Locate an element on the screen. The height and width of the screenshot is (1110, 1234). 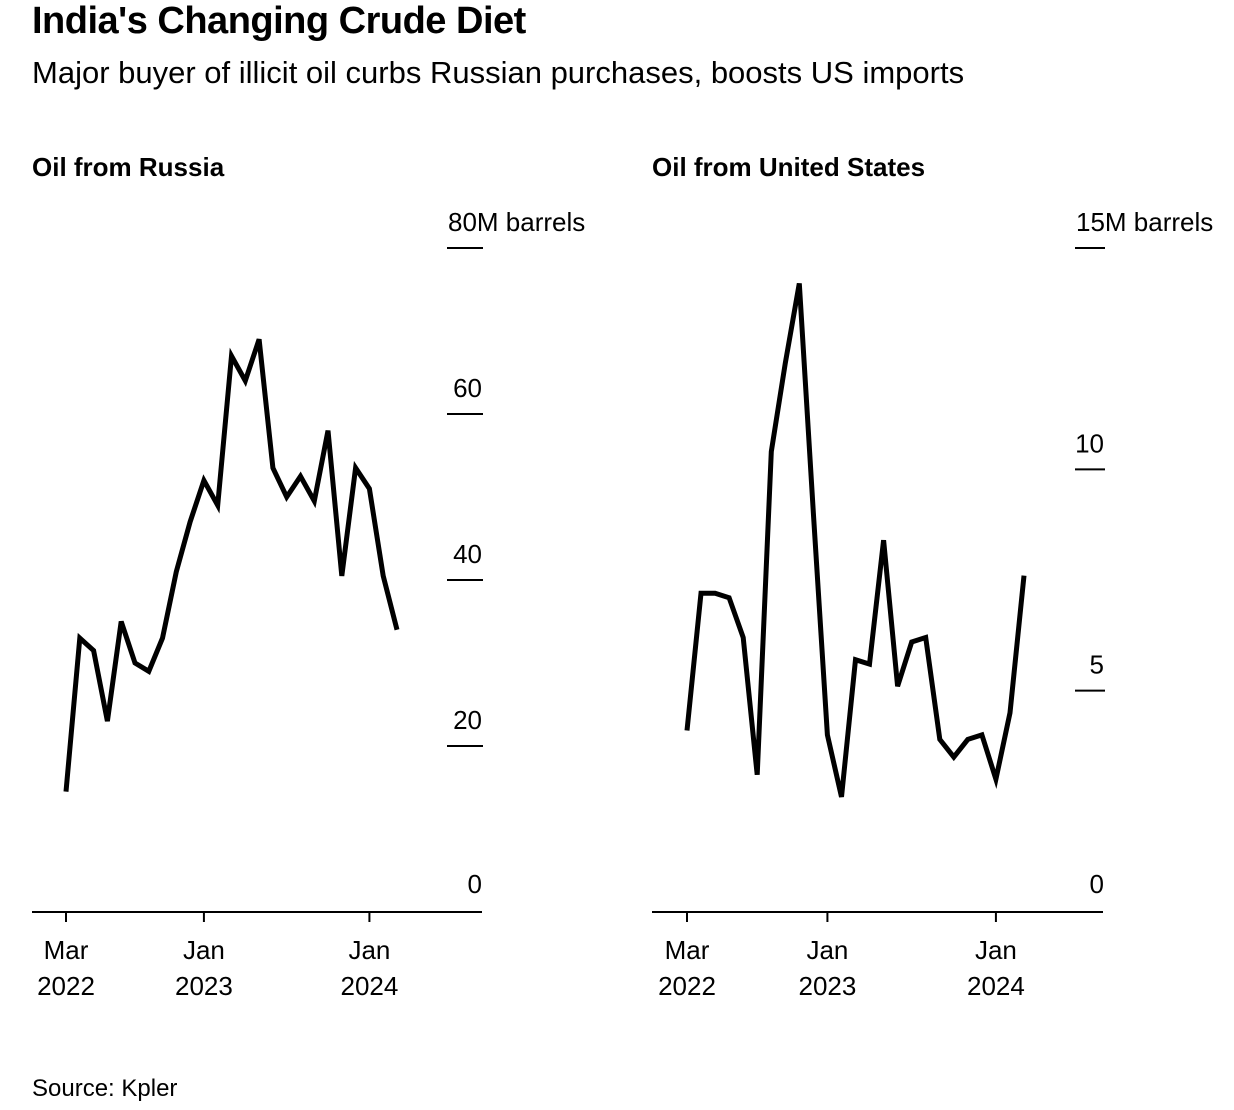
us-xtick-label-month-2023-01: Jan is located at coordinates (827, 950).